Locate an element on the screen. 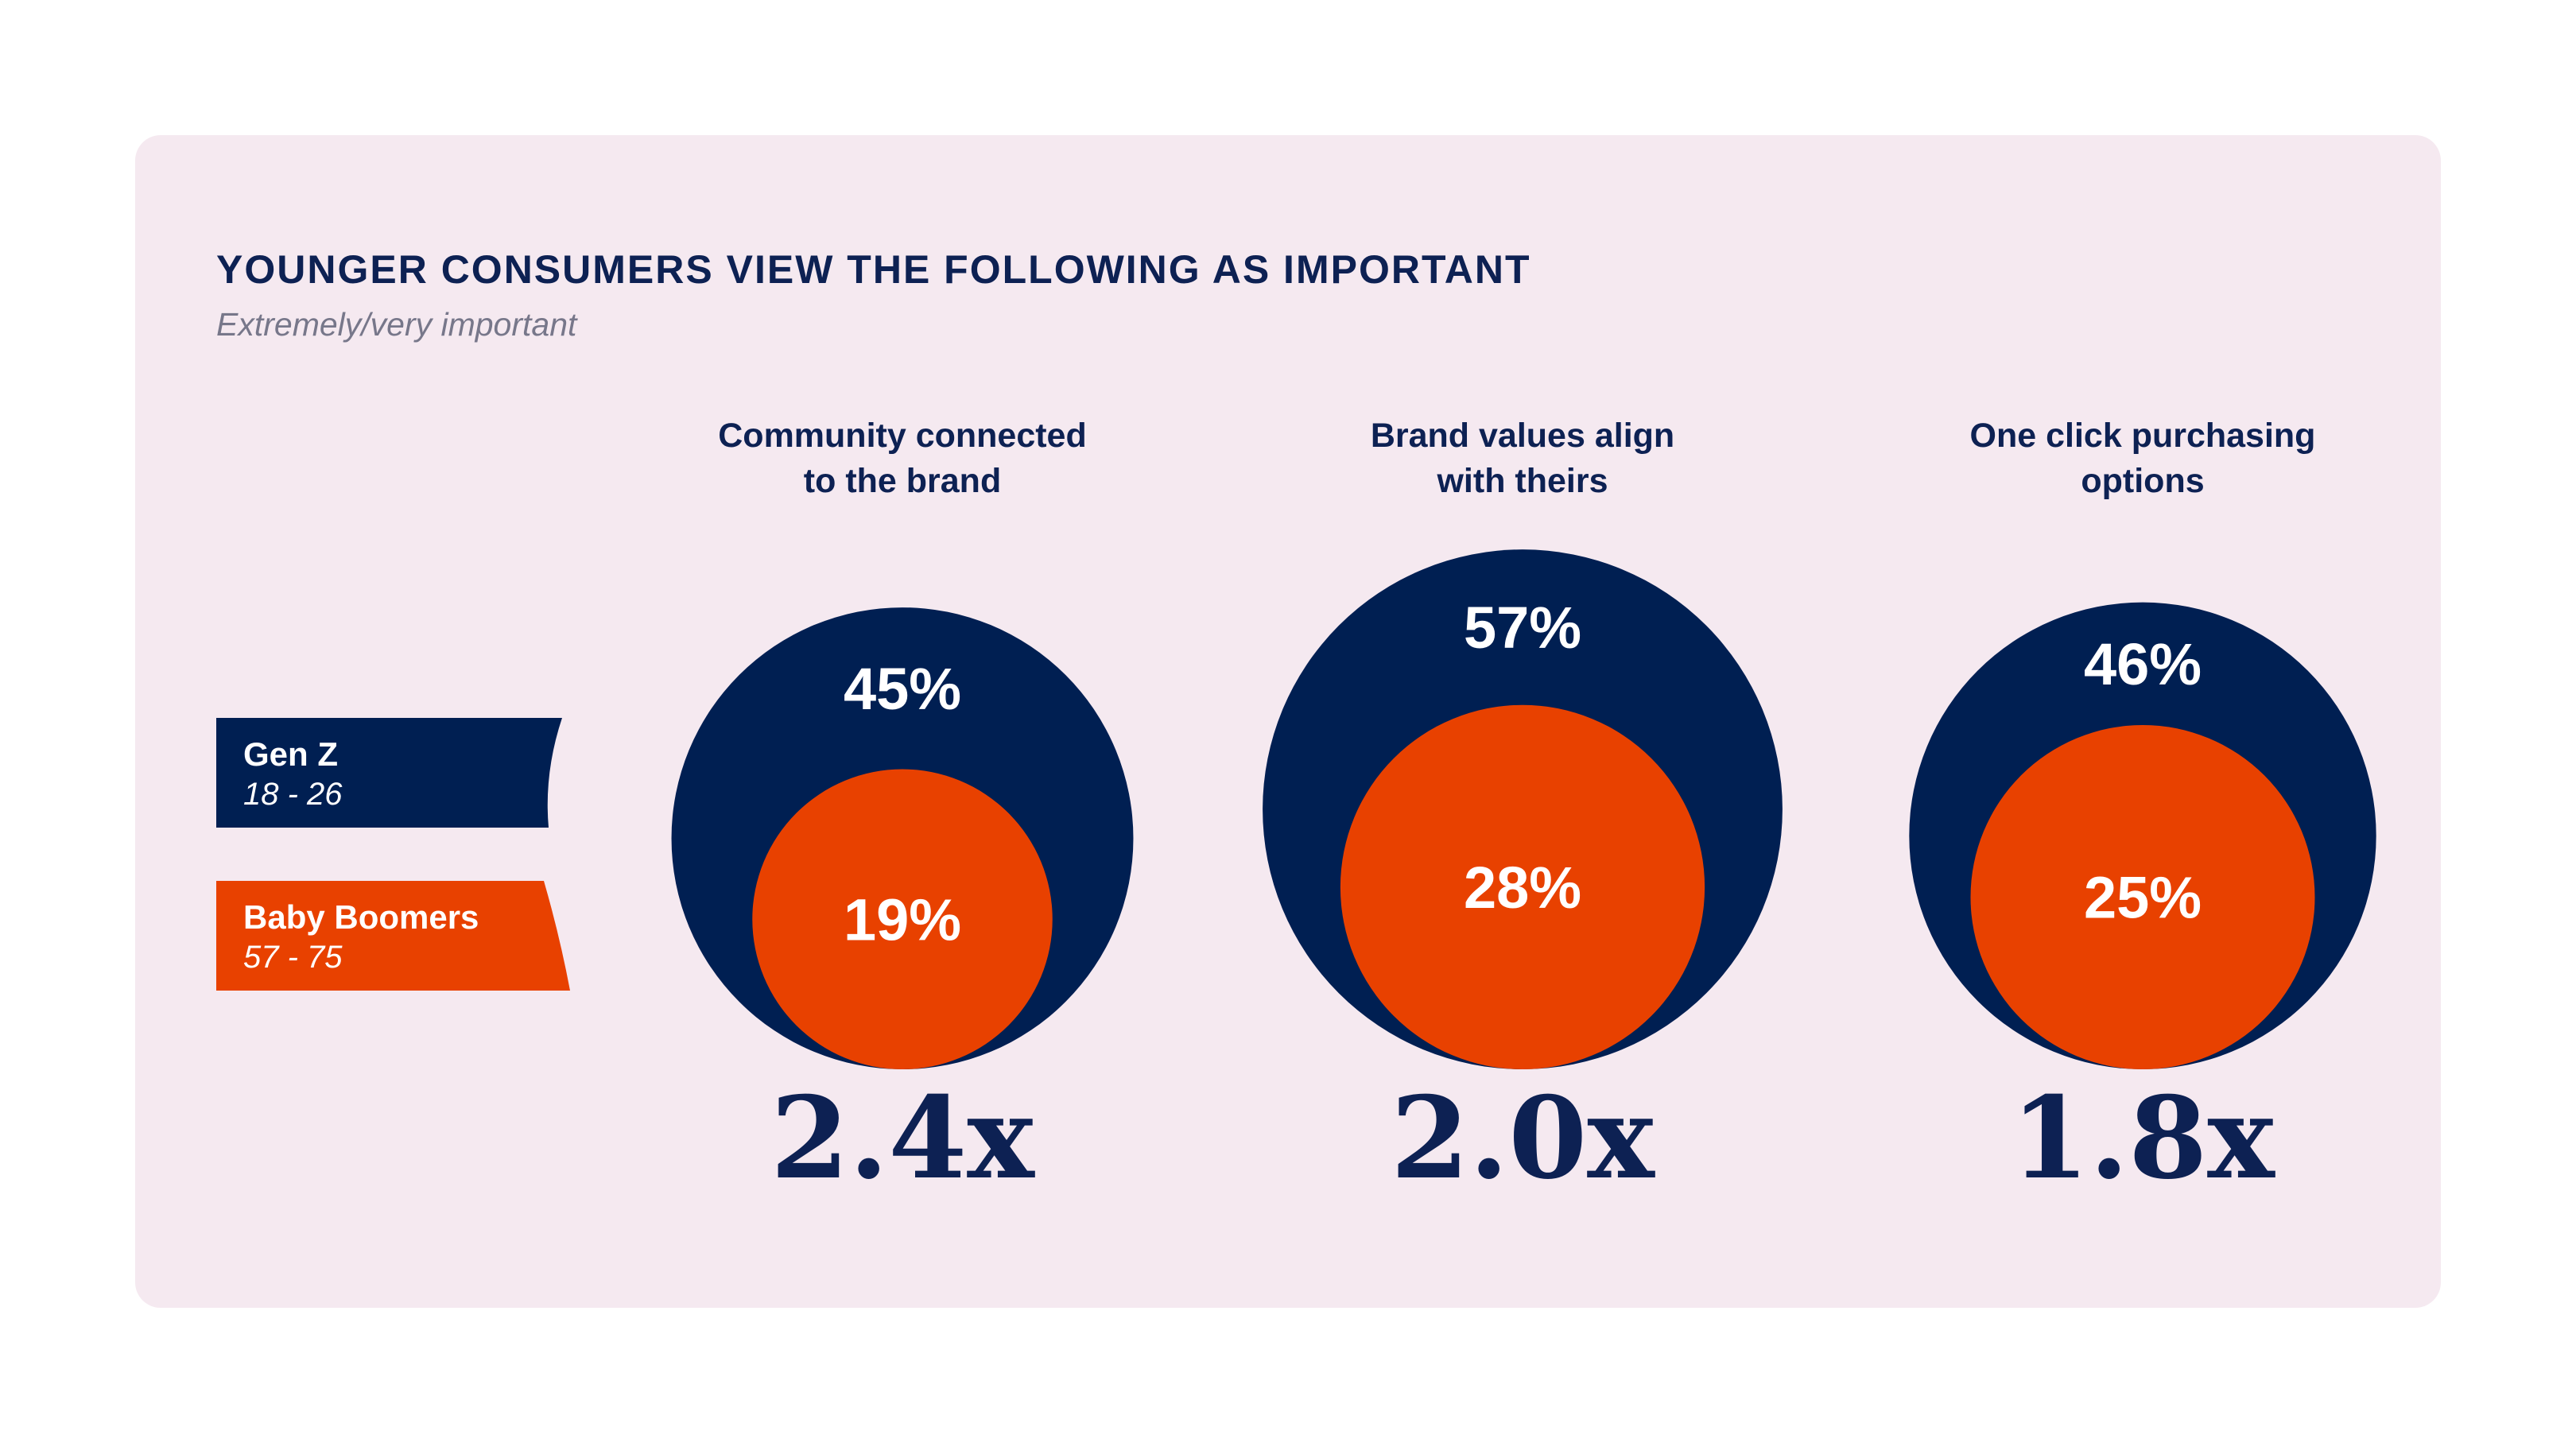 Image resolution: width=2576 pixels, height=1435 pixels. legend-item-gen-z: Gen Z 18 - 26 is located at coordinates (389, 773).